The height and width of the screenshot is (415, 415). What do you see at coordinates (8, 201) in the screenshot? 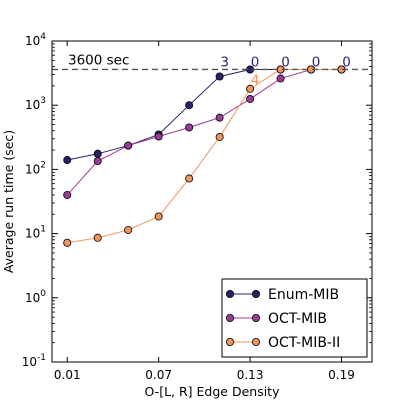
I see `y-axis-title: Average run time (sec)` at bounding box center [8, 201].